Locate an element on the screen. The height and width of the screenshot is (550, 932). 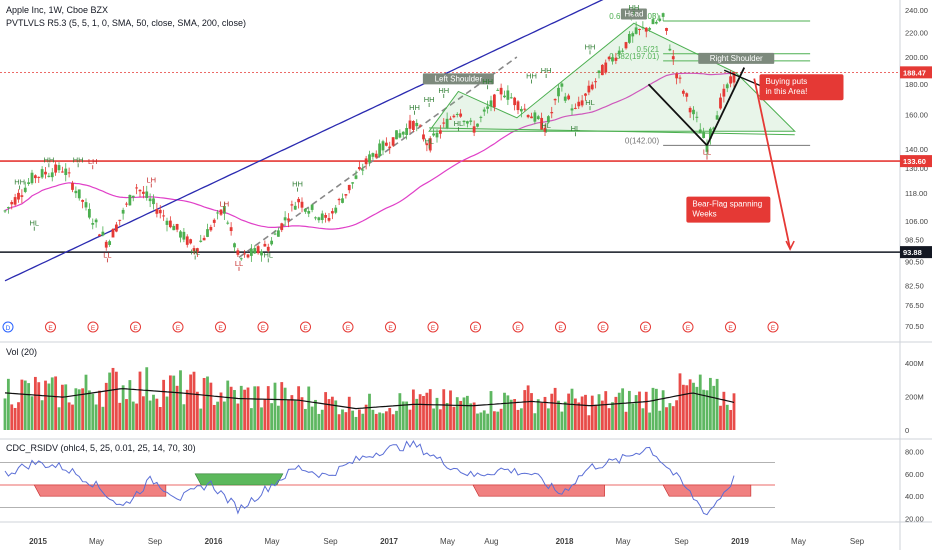
pivot-label: HH is located at coordinates (429, 99).